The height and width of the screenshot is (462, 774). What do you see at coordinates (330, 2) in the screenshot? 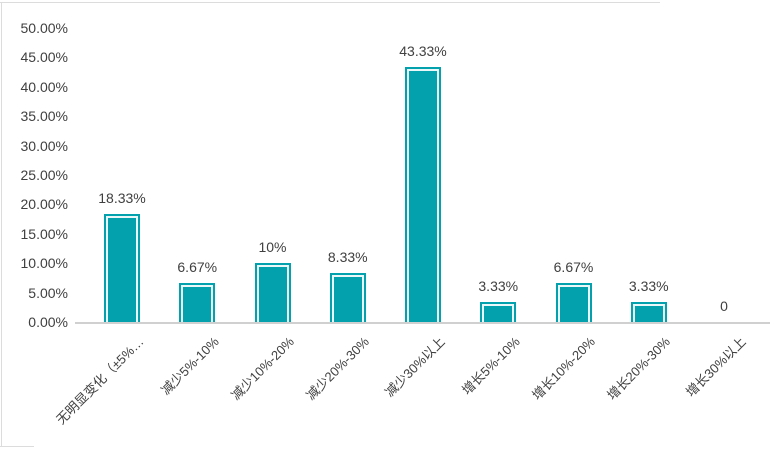
I see `frame-top-line` at bounding box center [330, 2].